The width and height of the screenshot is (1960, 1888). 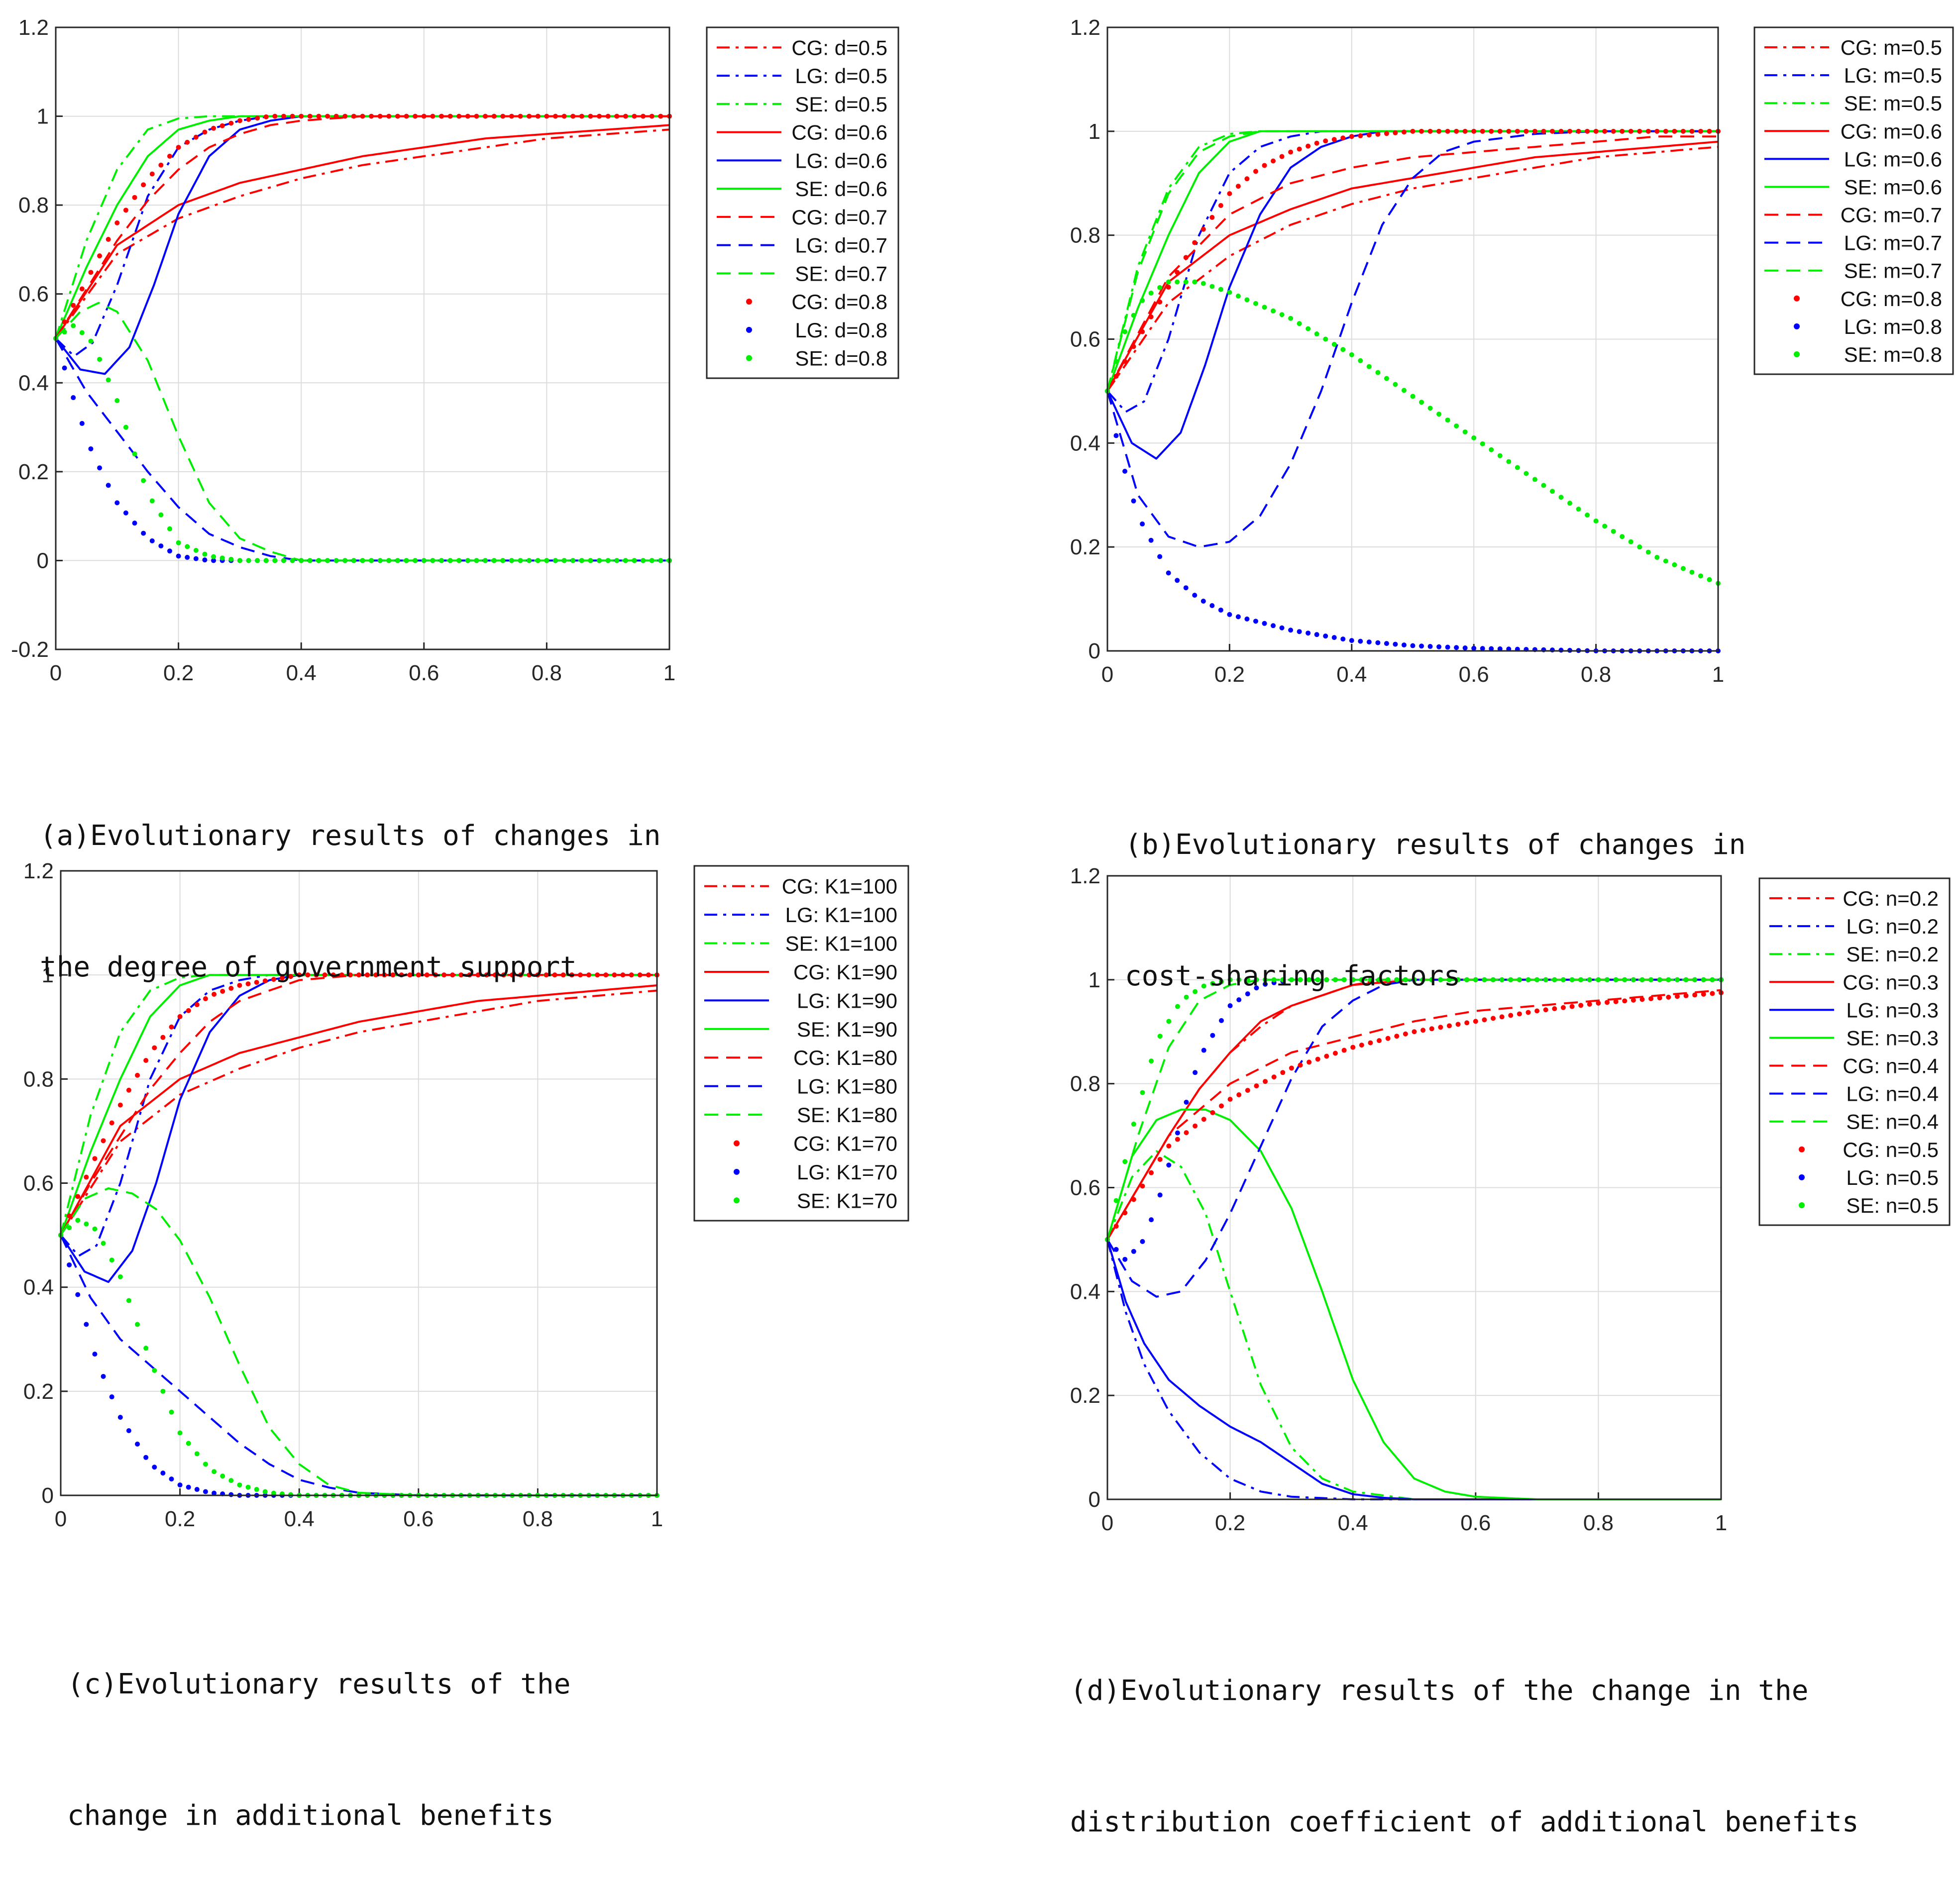 What do you see at coordinates (839, 48) in the screenshot?
I see `legend-label: CG: d=0.5` at bounding box center [839, 48].